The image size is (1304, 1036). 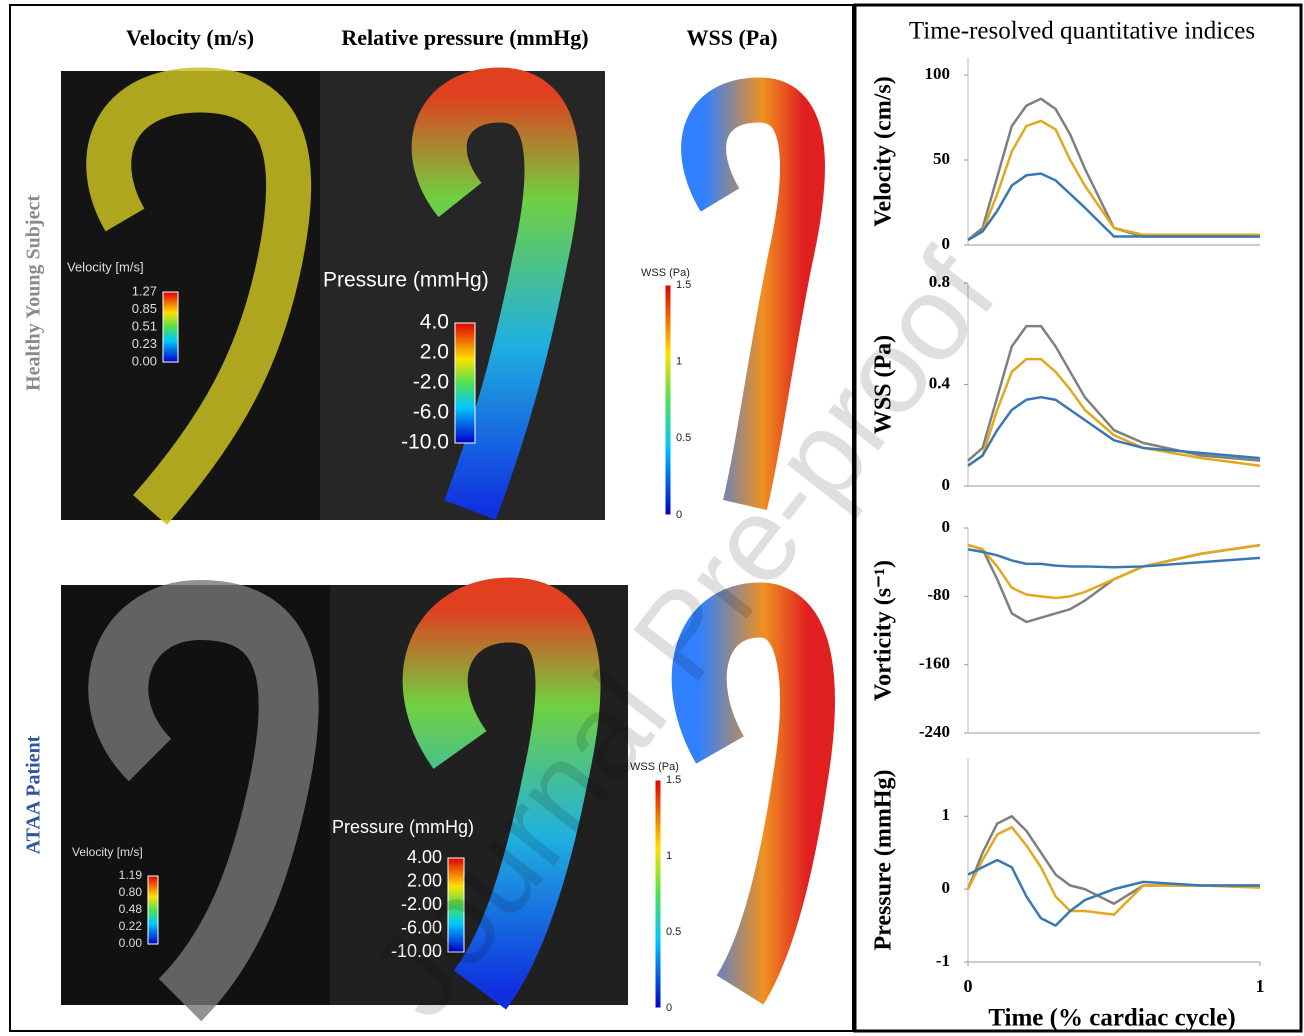 What do you see at coordinates (884, 630) in the screenshot?
I see `y-axis-label: Vorticity (s⁻¹)` at bounding box center [884, 630].